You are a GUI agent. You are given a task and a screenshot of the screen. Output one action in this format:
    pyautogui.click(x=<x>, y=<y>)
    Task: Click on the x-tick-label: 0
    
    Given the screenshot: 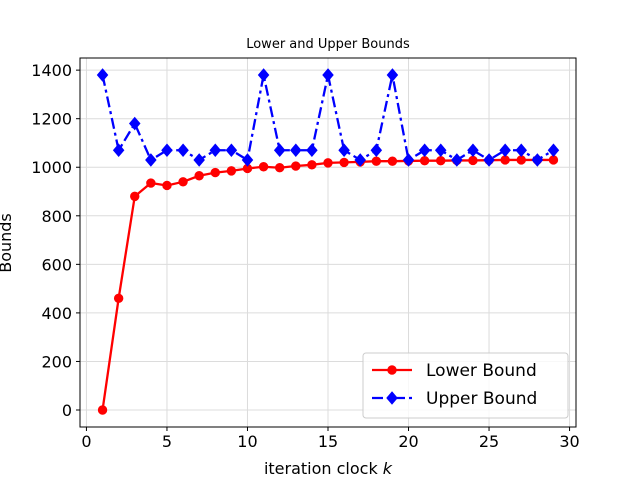 What is the action you would take?
    pyautogui.click(x=86, y=441)
    